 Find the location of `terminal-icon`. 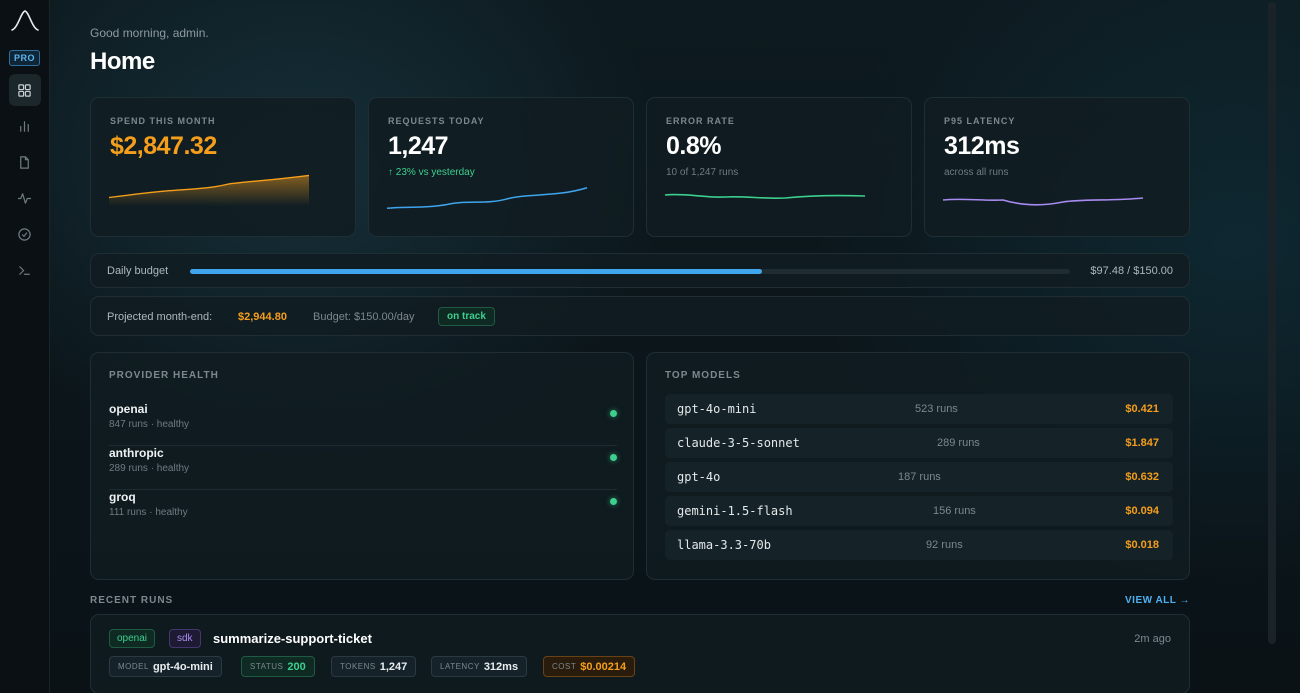

terminal-icon is located at coordinates (24, 270).